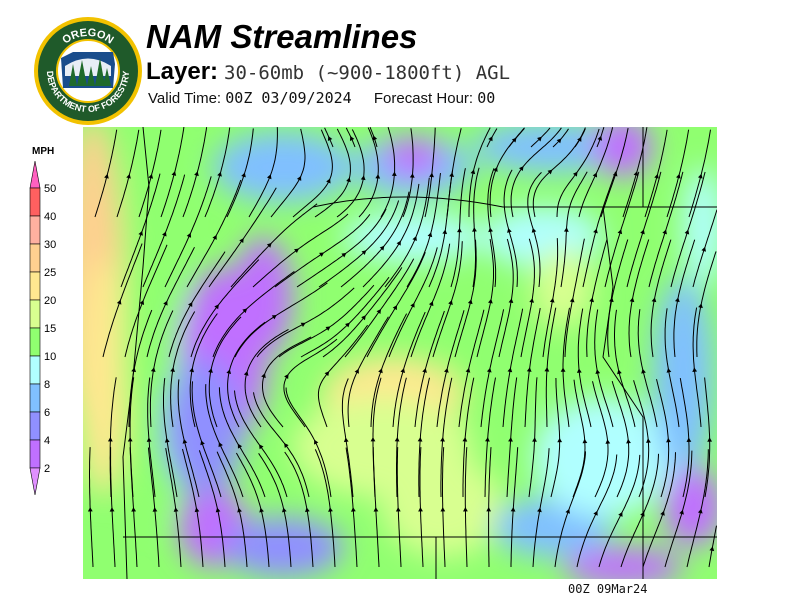 The width and height of the screenshot is (800, 600). I want to click on legend-color-bin, so click(35, 258).